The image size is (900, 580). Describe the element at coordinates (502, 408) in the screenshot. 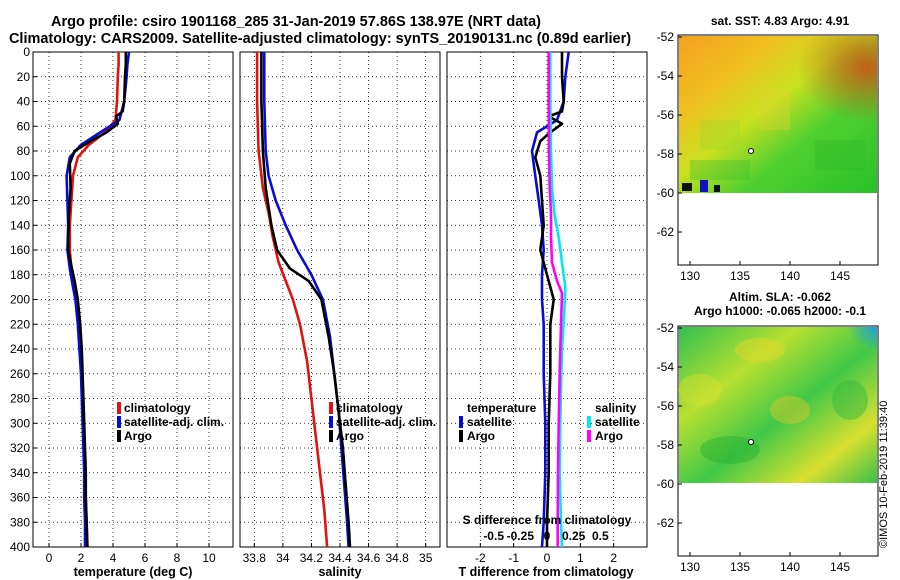

I see `legend-temperature-title: temperature` at that location.